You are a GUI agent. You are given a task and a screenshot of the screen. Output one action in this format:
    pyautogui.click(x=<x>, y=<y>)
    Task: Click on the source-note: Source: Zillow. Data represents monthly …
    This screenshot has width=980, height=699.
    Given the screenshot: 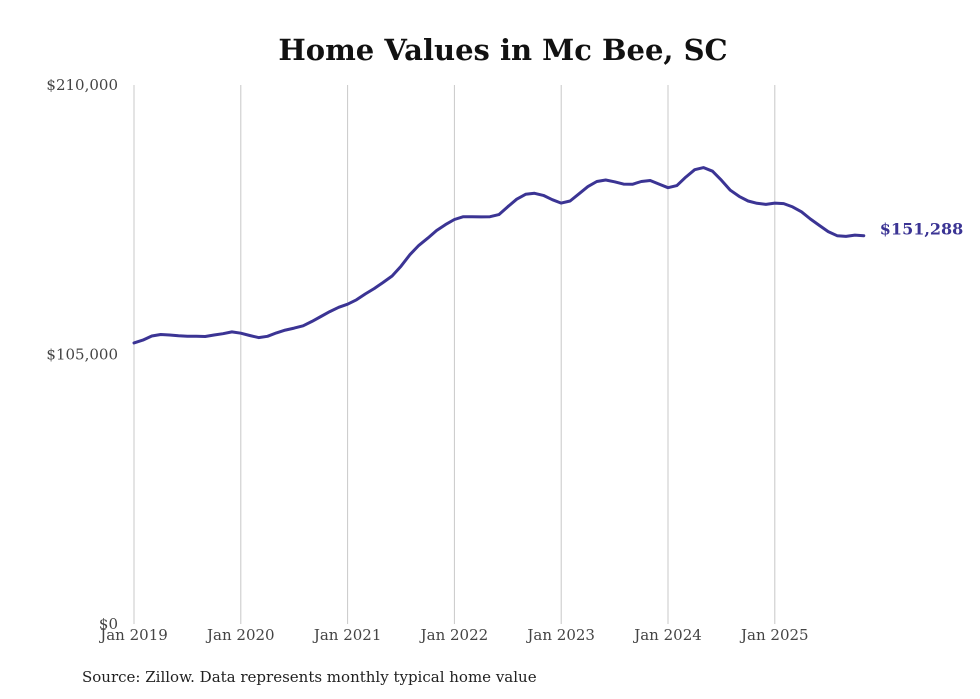 What is the action you would take?
    pyautogui.click(x=309, y=677)
    